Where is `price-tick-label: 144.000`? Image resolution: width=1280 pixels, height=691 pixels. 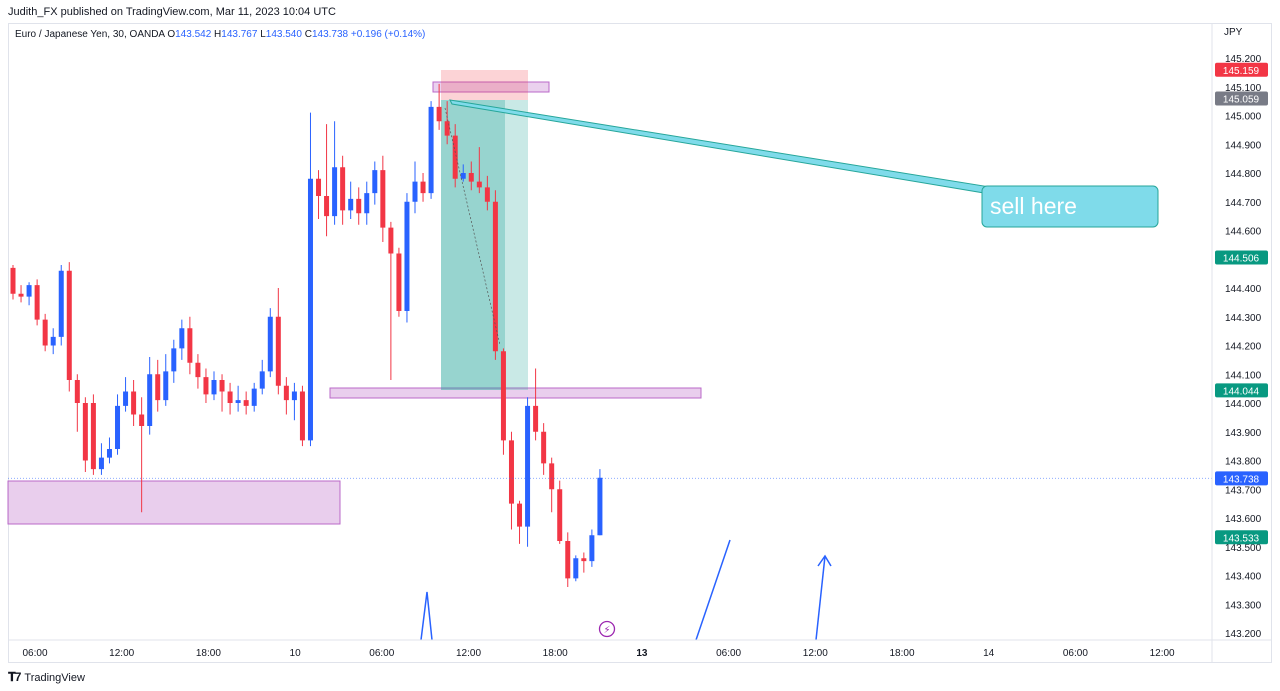
price-tick-label: 144.000 is located at coordinates (1243, 404).